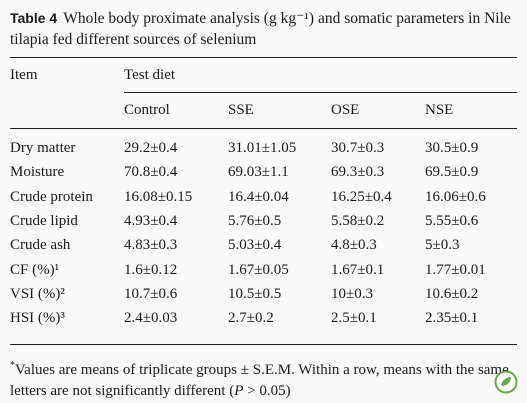 Image resolution: width=527 pixels, height=403 pixels. What do you see at coordinates (239, 391) in the screenshot?
I see `footnote-italic: P` at bounding box center [239, 391].